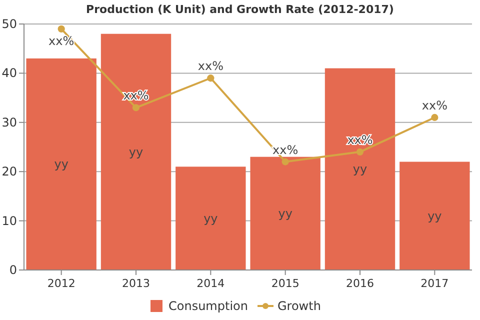  What do you see at coordinates (9, 73) in the screenshot?
I see `y-tick-label: 40` at bounding box center [9, 73].